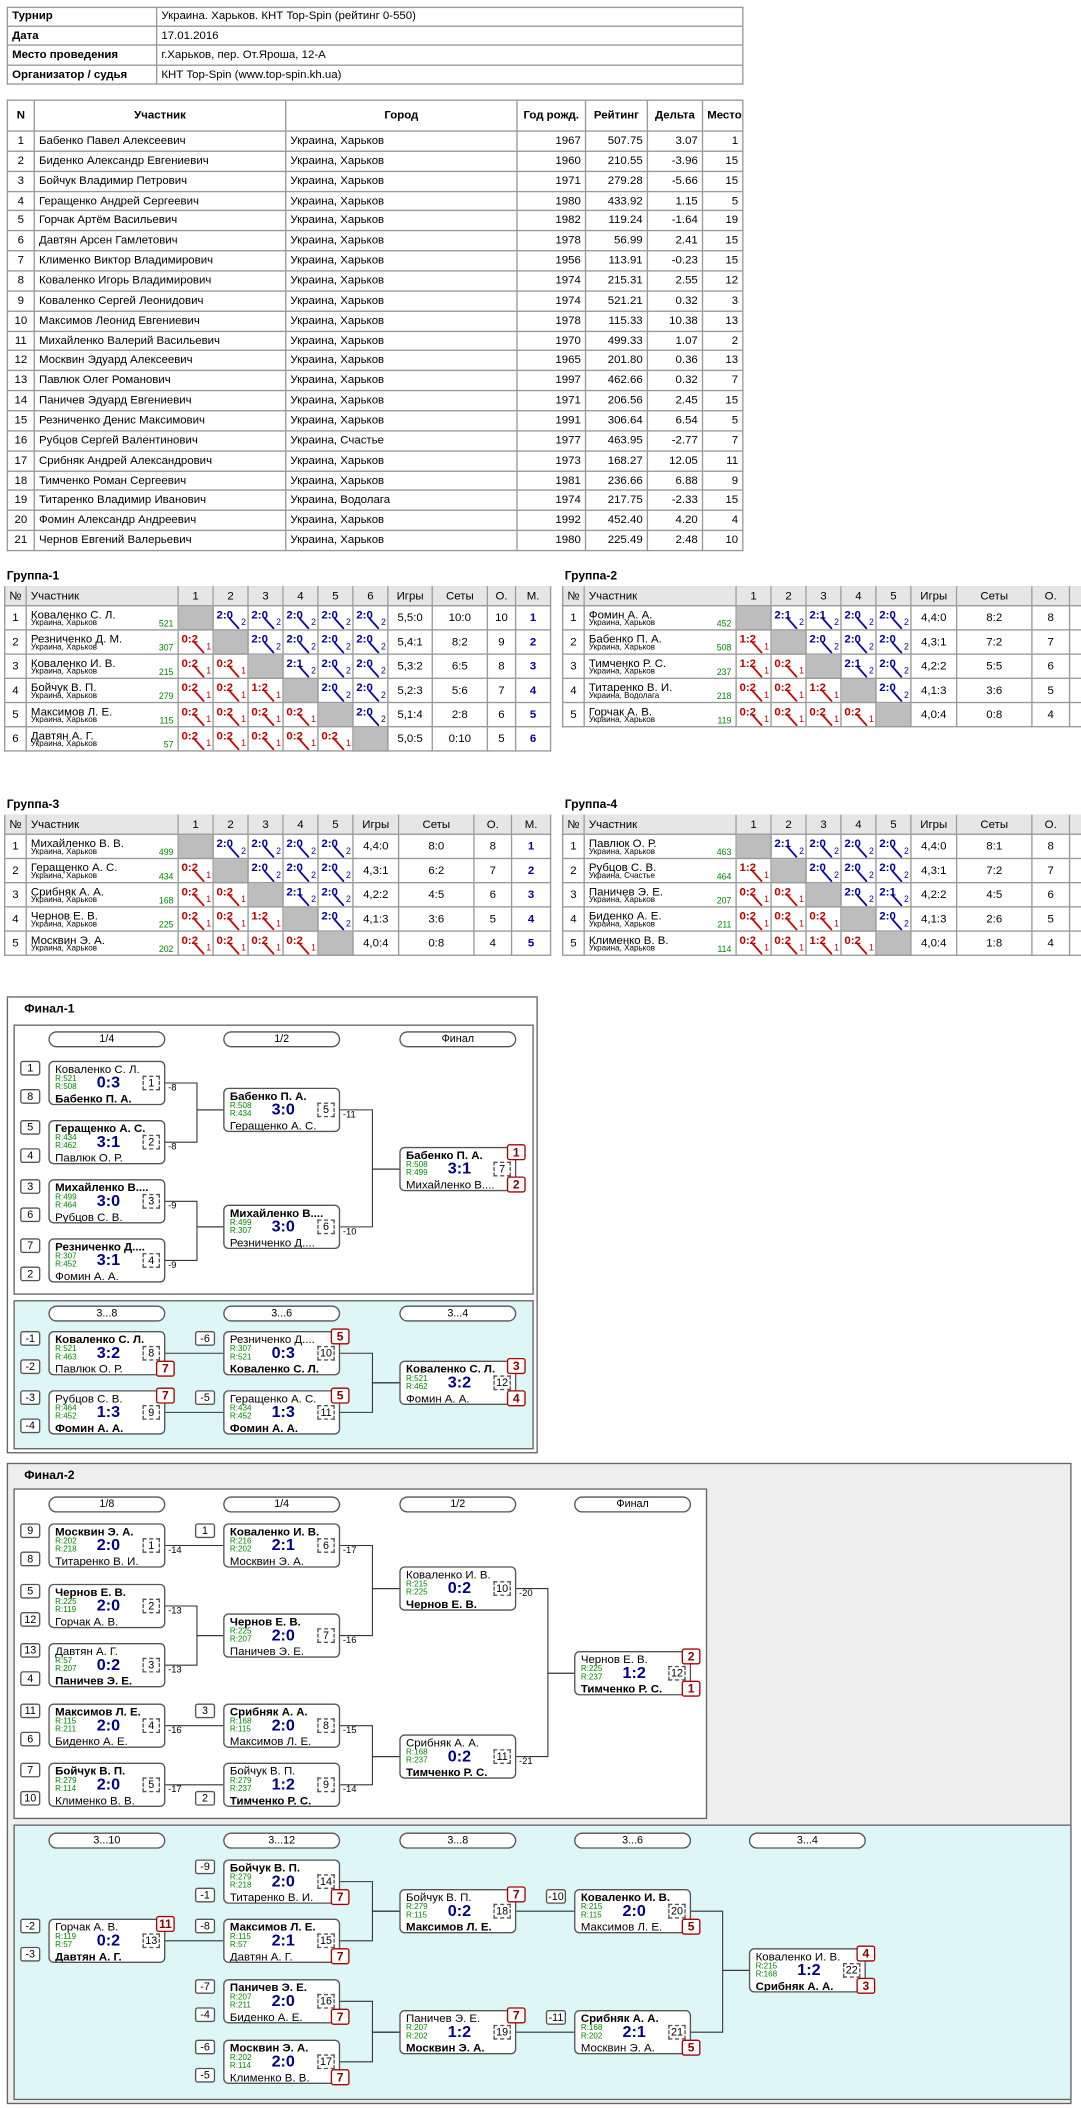  What do you see at coordinates (107, 1840) in the screenshot?
I see `round-label: 3...10` at bounding box center [107, 1840].